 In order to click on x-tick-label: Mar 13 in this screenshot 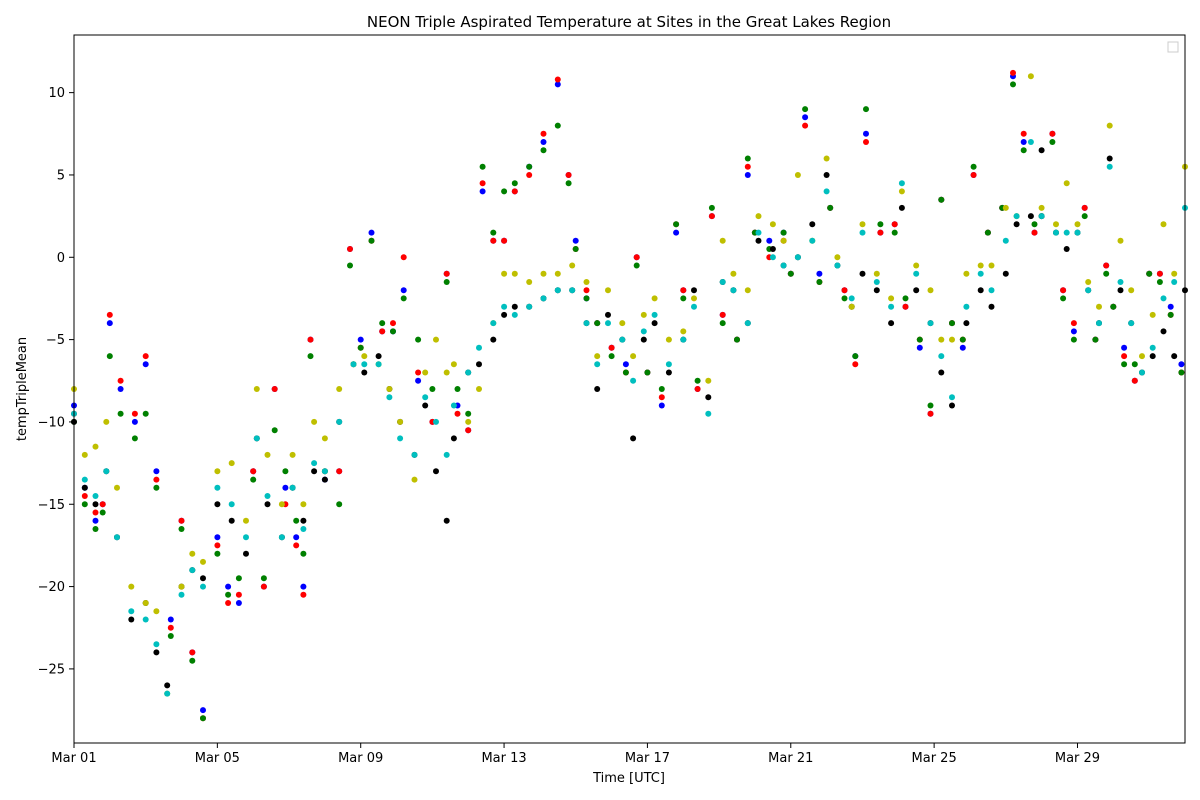, I will do `click(503, 758)`.